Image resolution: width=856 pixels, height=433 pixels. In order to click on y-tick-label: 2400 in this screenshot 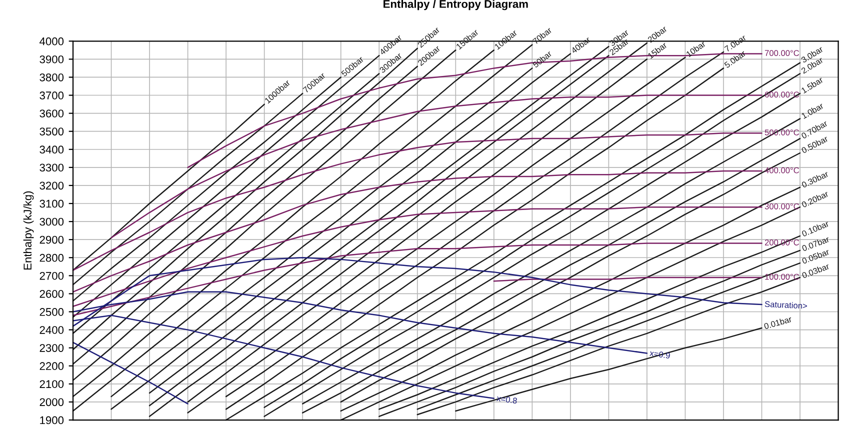, I will do `click(52, 330)`.